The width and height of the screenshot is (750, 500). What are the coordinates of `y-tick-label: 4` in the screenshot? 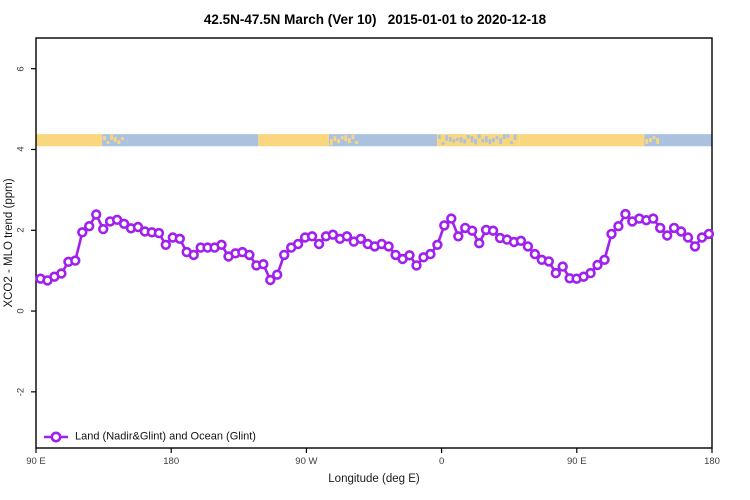 It's located at (21, 149).